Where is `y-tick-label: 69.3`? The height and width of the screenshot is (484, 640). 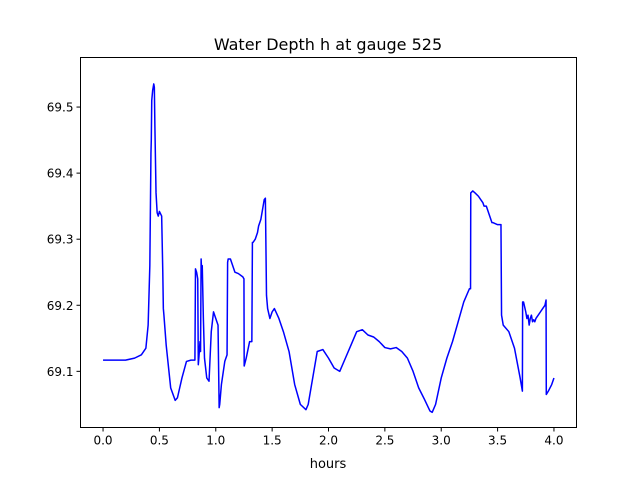 y-tick-label: 69.3 is located at coordinates (60, 240).